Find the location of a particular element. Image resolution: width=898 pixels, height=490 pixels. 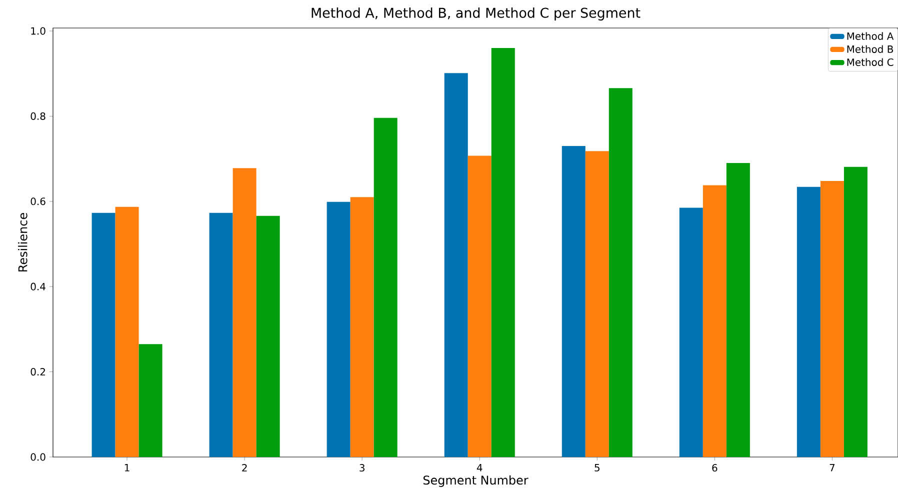

legend-label: Method B is located at coordinates (870, 49).